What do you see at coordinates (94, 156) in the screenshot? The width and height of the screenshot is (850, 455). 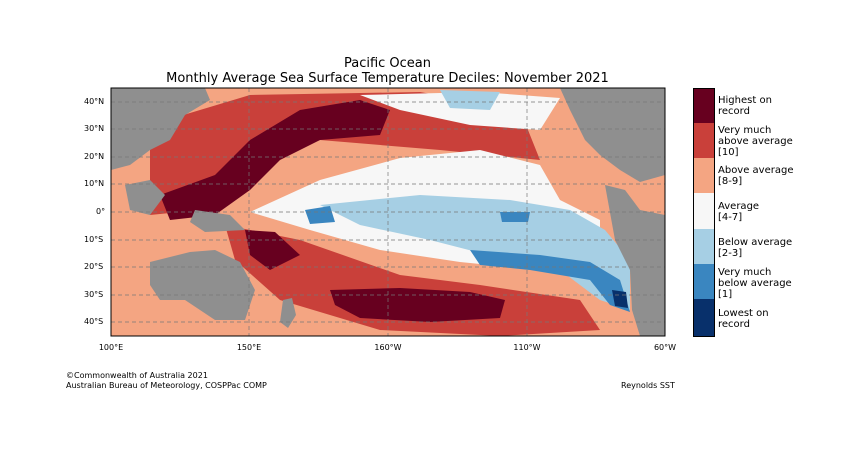 I see `lat-label-20n: 20°N` at bounding box center [94, 156].